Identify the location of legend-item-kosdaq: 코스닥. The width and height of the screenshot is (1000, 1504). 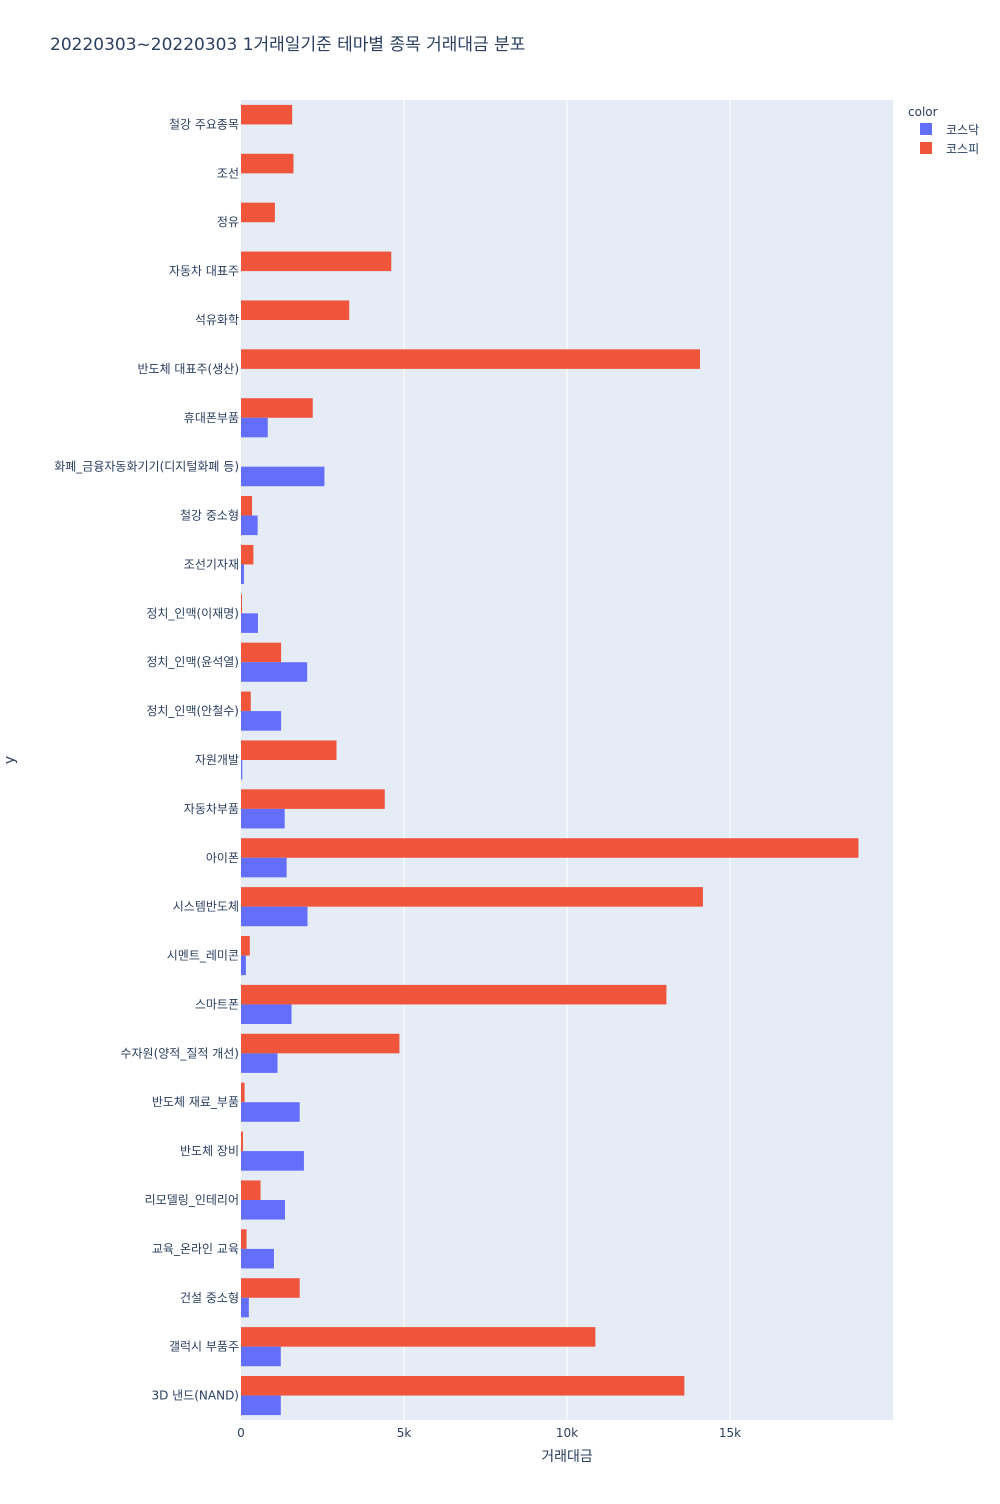
(949, 130).